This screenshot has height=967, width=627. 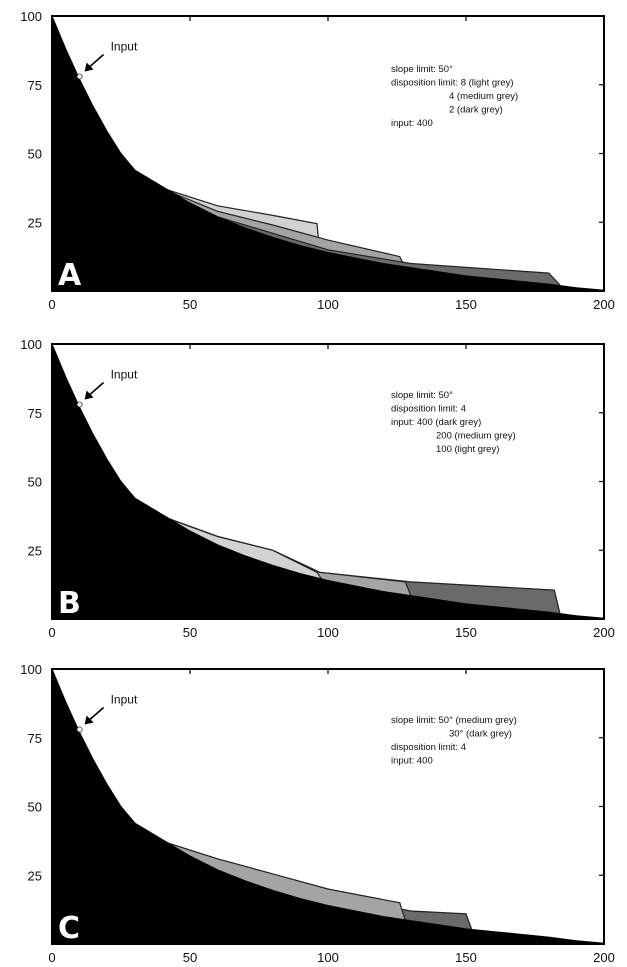 What do you see at coordinates (69, 603) in the screenshot?
I see `panel-letter: B` at bounding box center [69, 603].